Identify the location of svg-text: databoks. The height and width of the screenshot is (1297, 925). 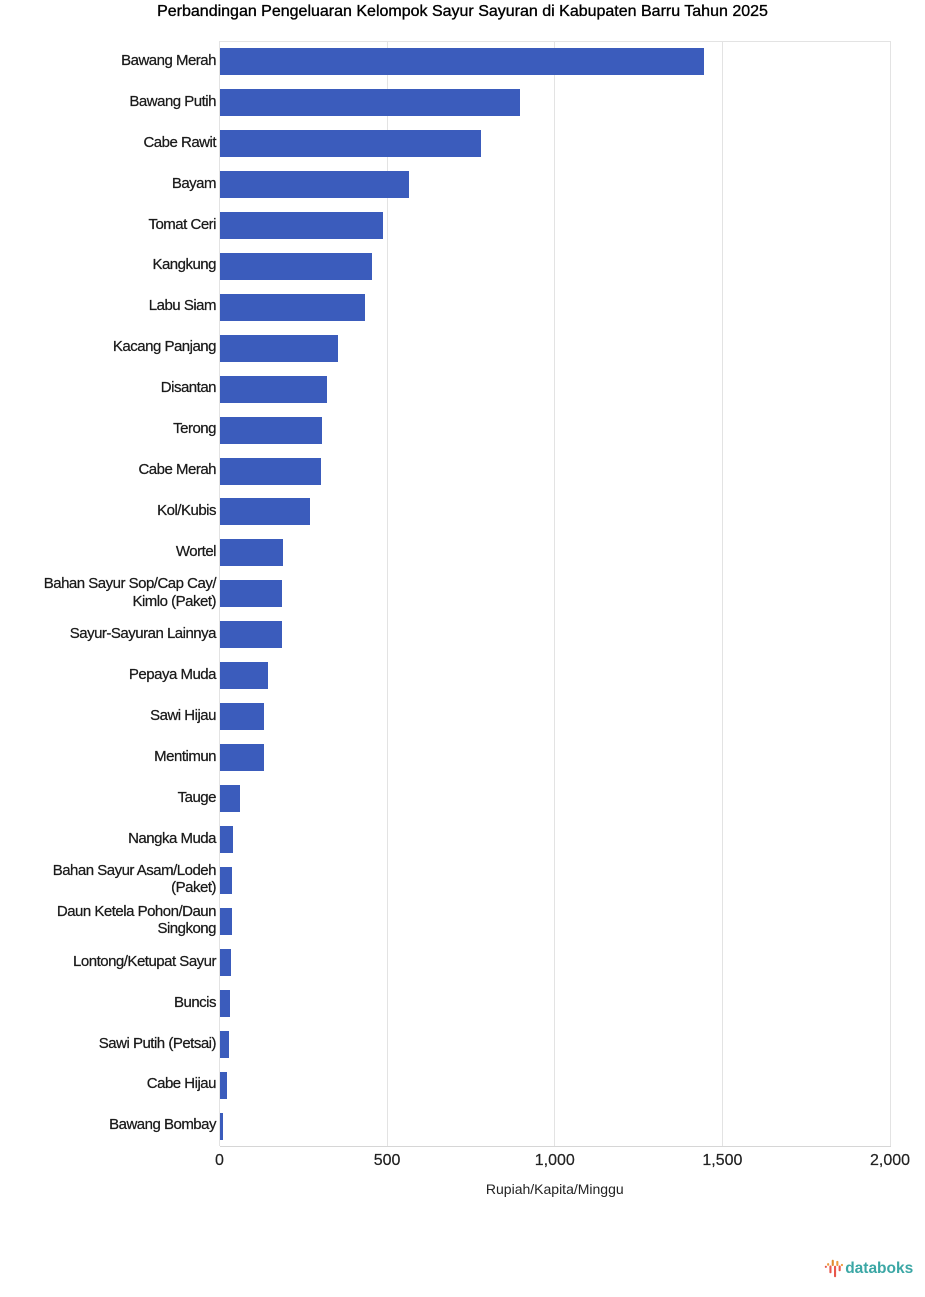
(879, 1268).